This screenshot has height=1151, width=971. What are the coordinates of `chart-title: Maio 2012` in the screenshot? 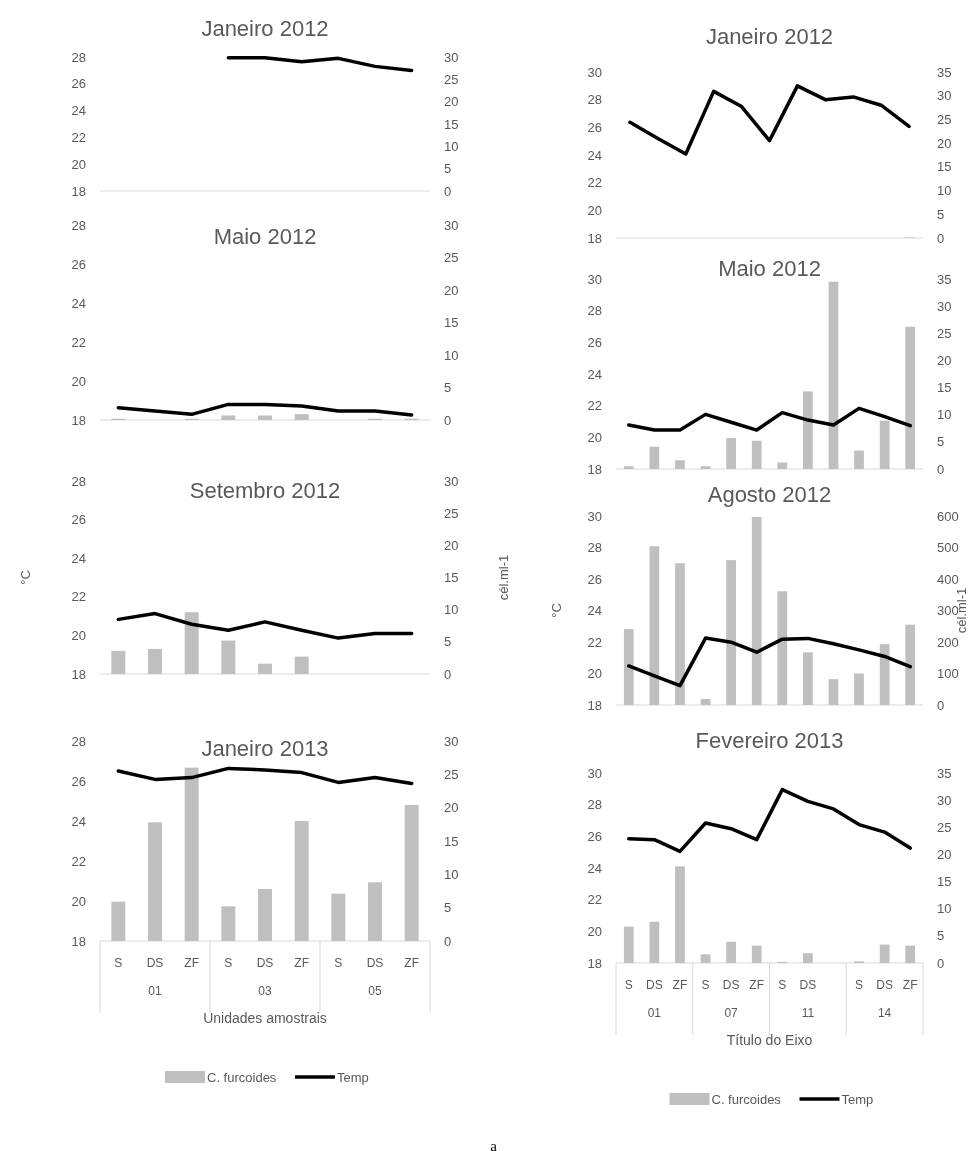 It's located at (265, 236).